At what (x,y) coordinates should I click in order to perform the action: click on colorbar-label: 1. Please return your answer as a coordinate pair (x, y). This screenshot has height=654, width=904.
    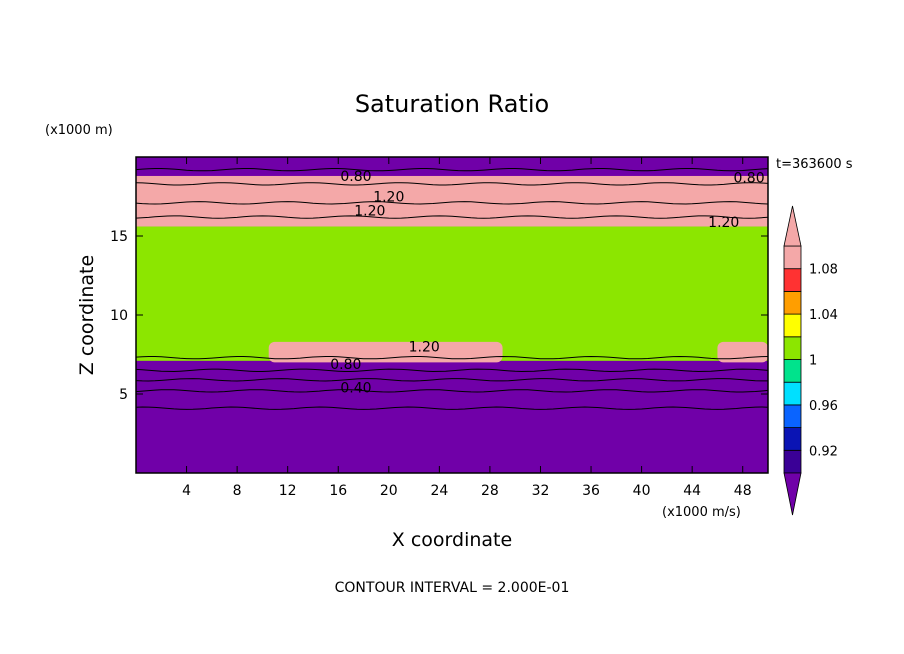
    Looking at the image, I should click on (813, 361).